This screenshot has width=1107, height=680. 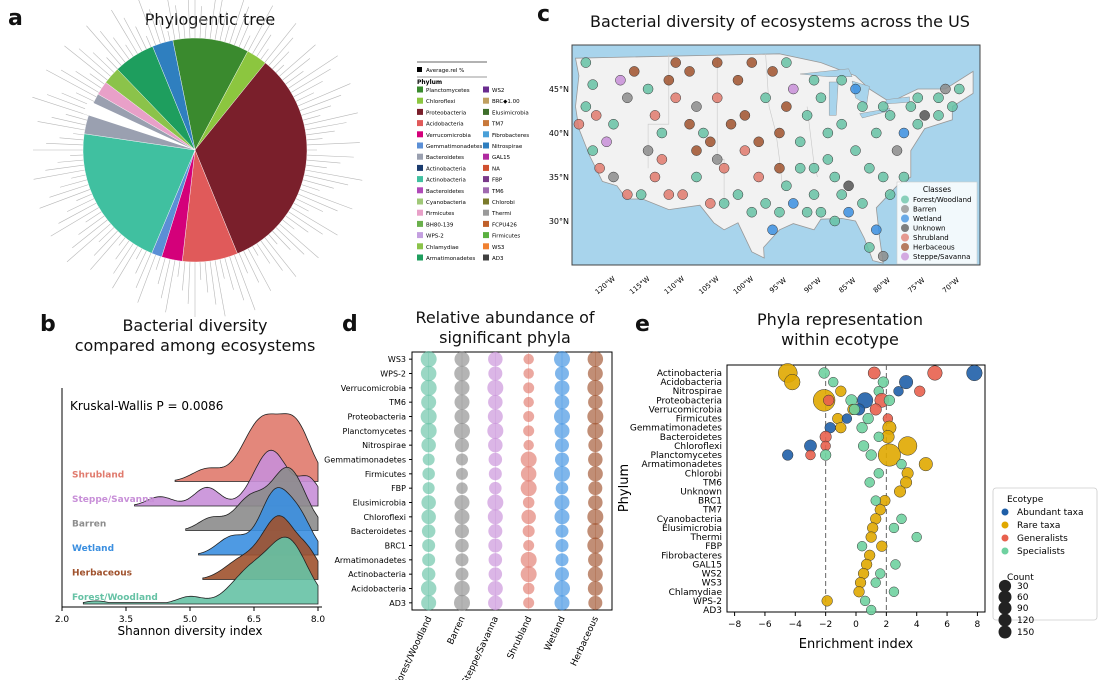 What do you see at coordinates (689, 374) in the screenshot?
I see `phylum-label: Actinobacteria` at bounding box center [689, 374].